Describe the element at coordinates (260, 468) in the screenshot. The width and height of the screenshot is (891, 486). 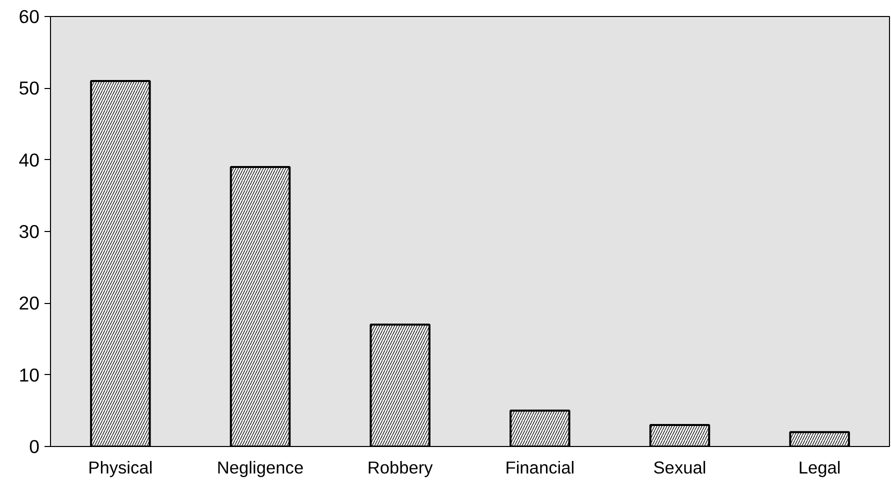
I see `x-tick-label: Negligence` at that location.